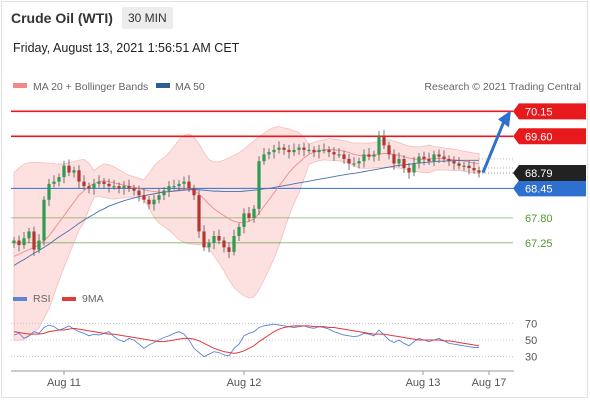 This screenshot has width=590, height=400. Describe the element at coordinates (93, 299) in the screenshot. I see `ma9-legend-label: 9MA` at that location.